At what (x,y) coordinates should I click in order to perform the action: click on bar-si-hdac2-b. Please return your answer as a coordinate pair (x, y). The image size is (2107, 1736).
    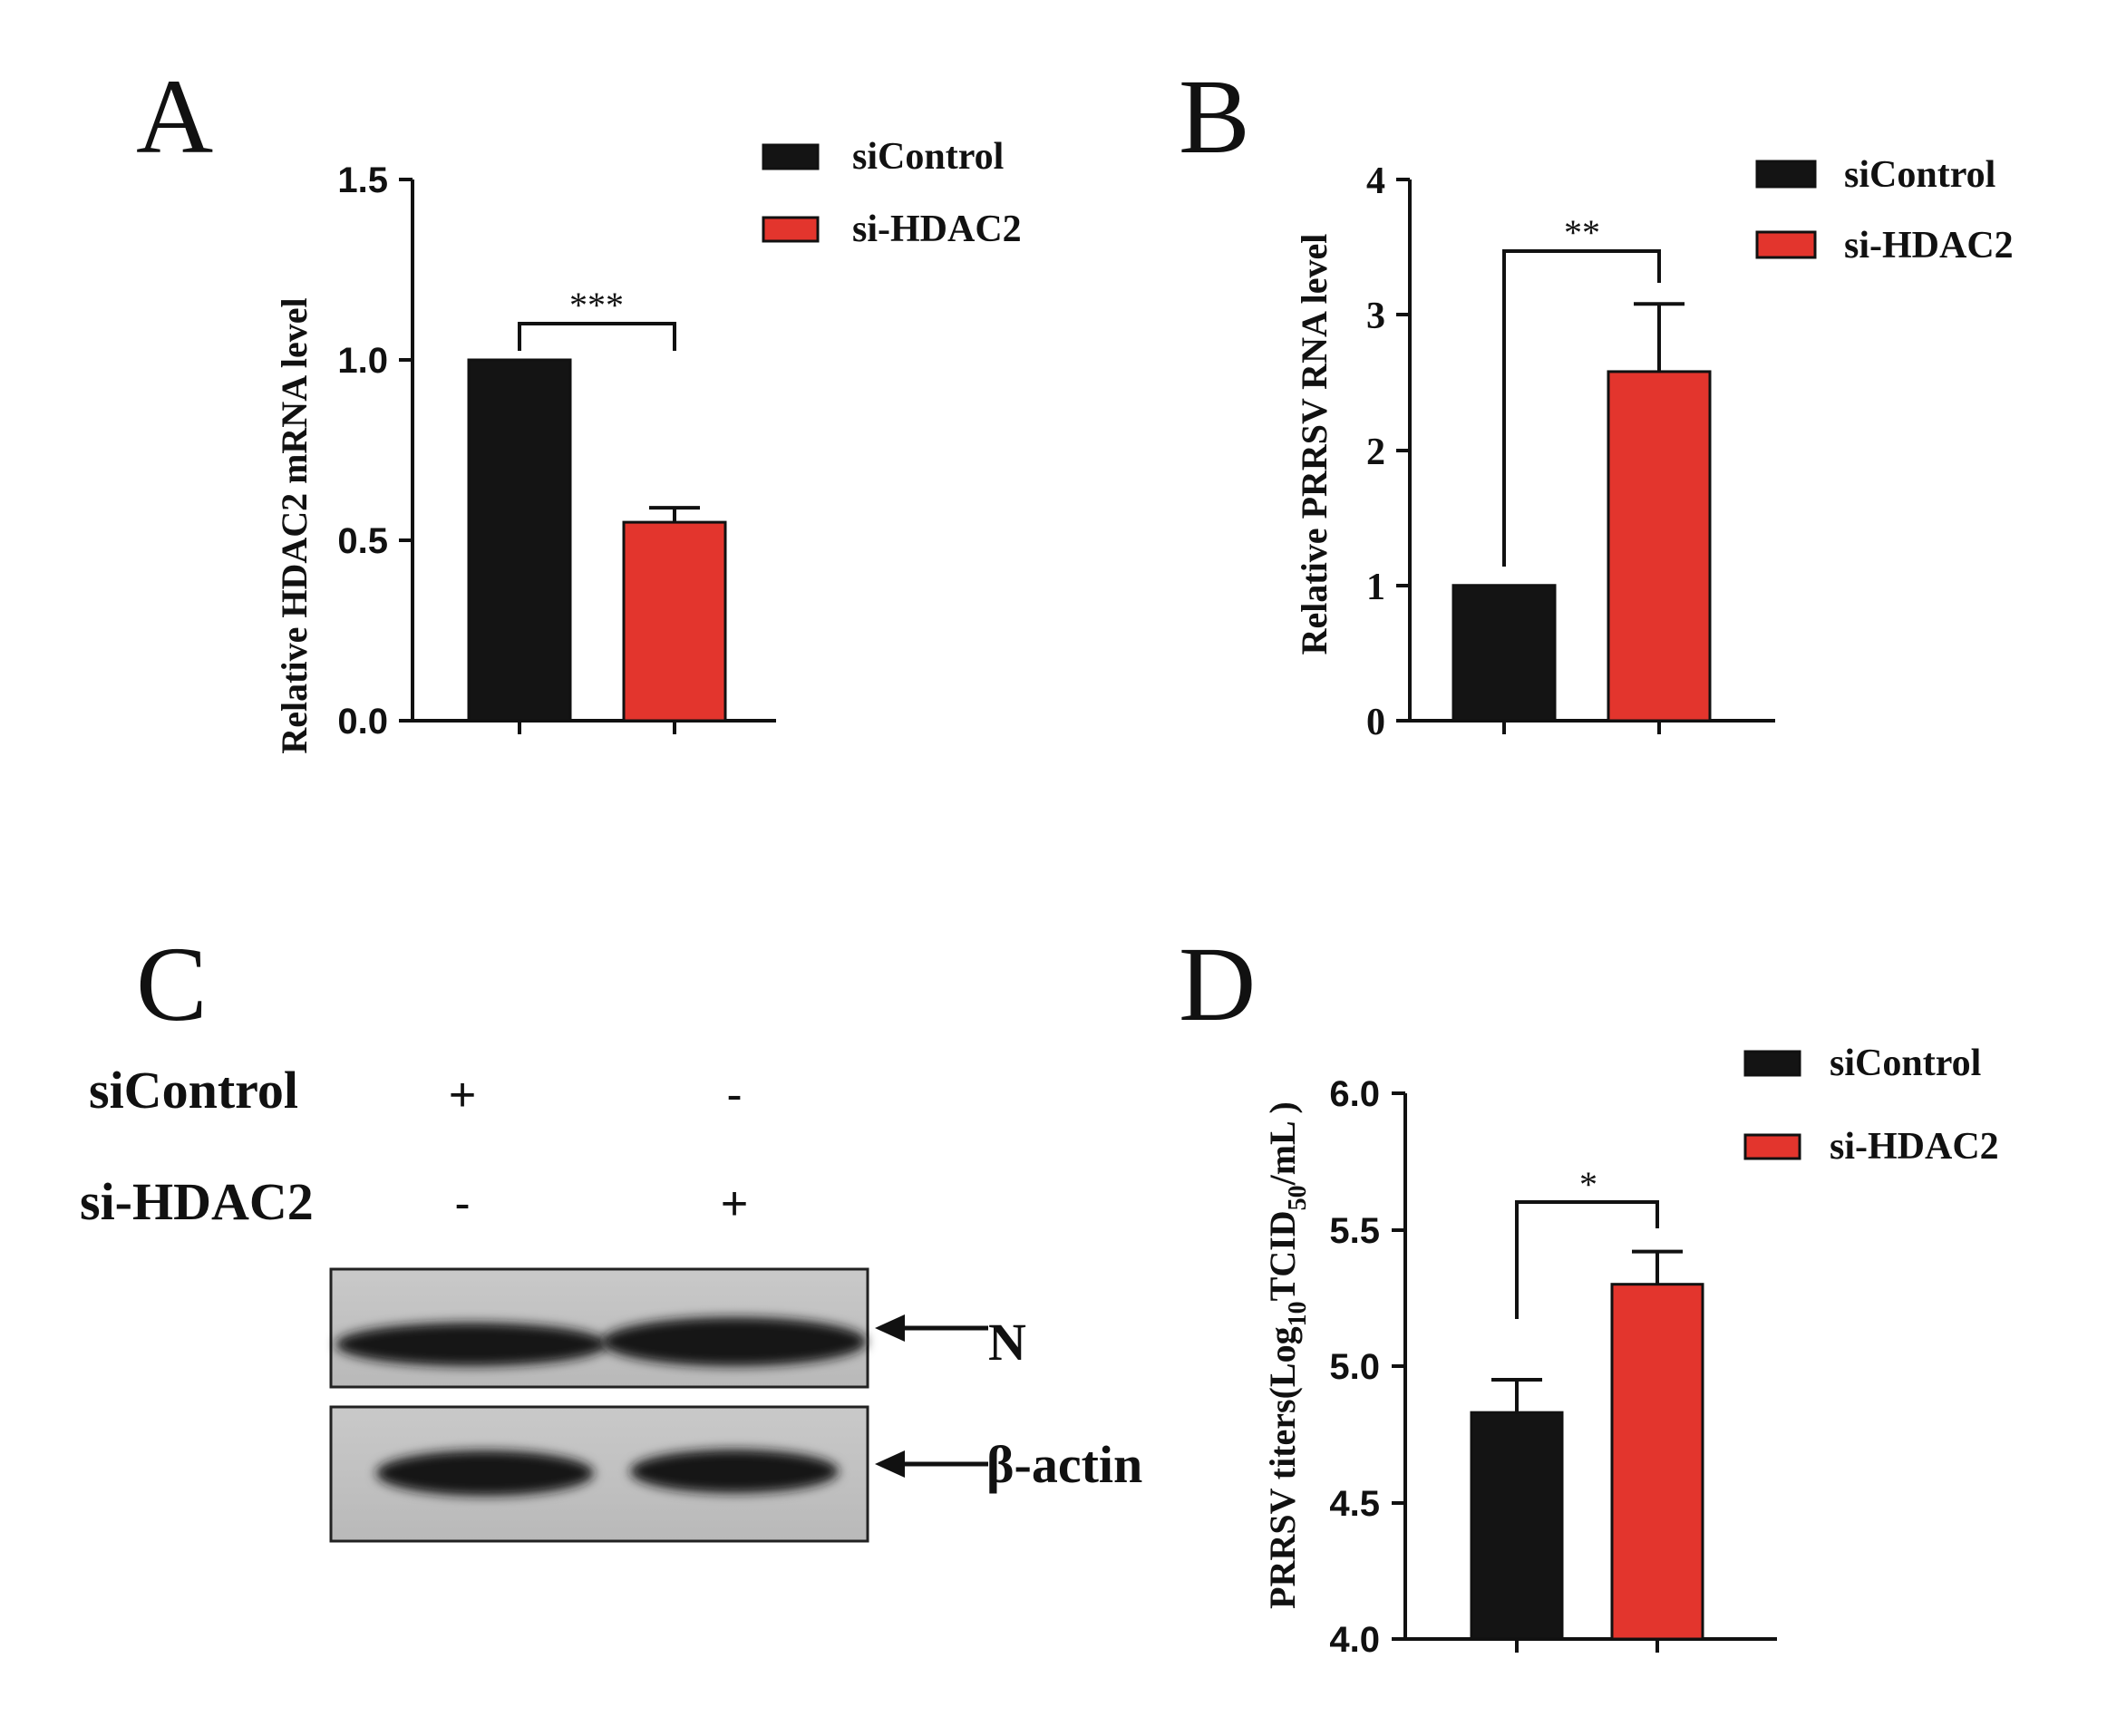
    Looking at the image, I should click on (1659, 546).